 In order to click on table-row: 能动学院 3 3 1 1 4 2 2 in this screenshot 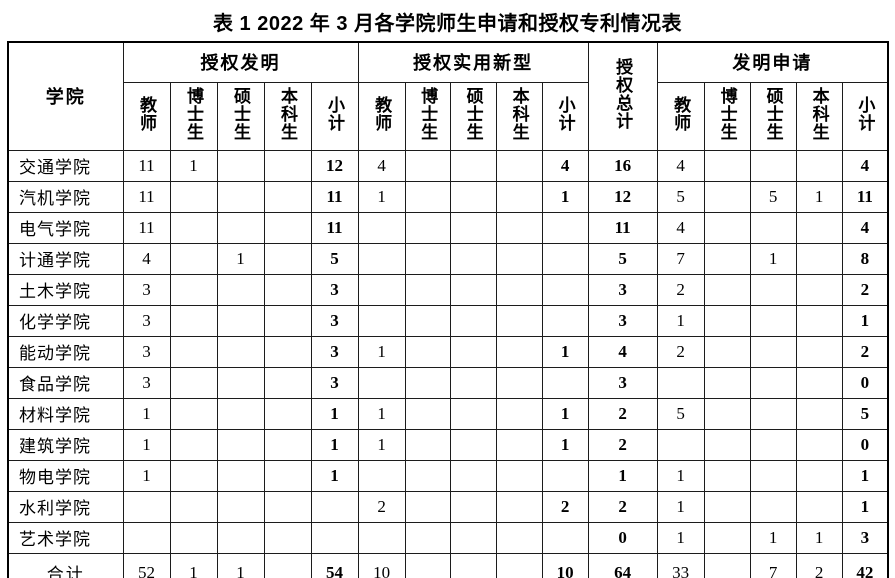, I will do `click(448, 351)`.